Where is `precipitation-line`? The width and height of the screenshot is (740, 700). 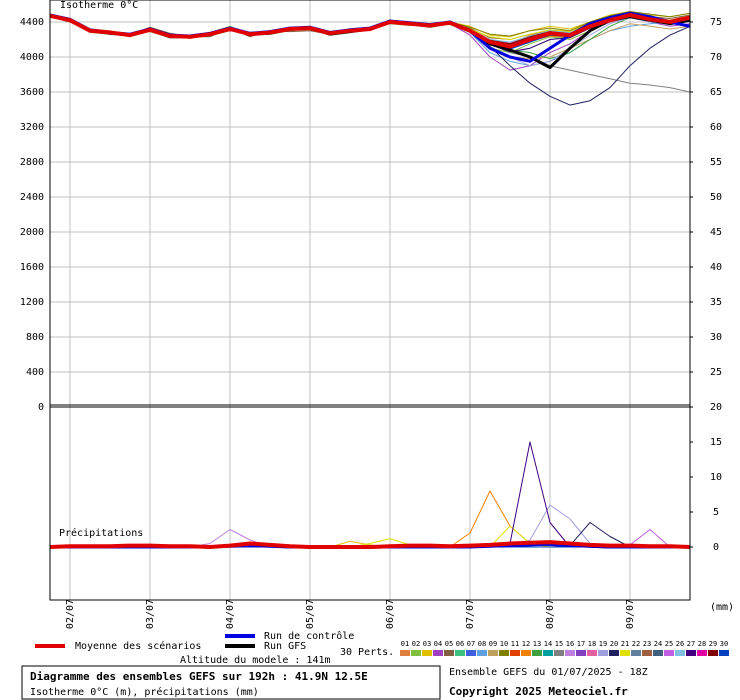
precipitation-line is located at coordinates (370, 544).